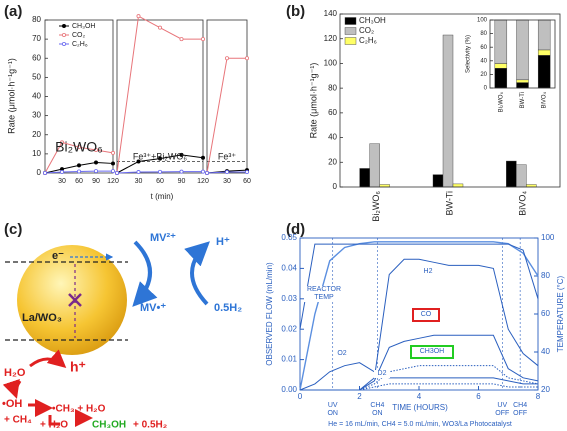 The height and width of the screenshot is (431, 567). What do you see at coordinates (228, 308) in the screenshot?
I see `species-label: 0.5H₂` at bounding box center [228, 308].